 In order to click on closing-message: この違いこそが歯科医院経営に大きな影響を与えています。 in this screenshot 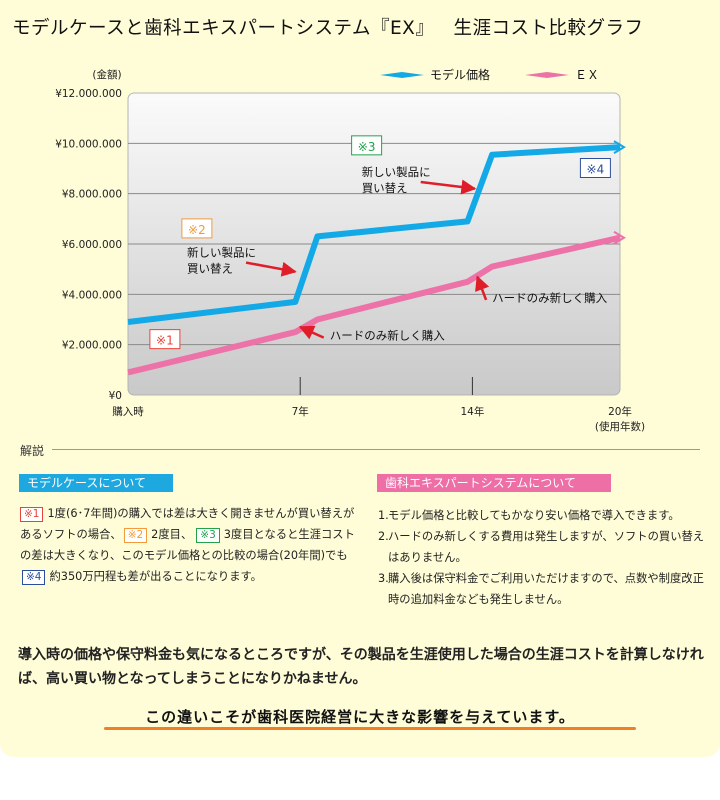, I will do `click(360, 717)`.